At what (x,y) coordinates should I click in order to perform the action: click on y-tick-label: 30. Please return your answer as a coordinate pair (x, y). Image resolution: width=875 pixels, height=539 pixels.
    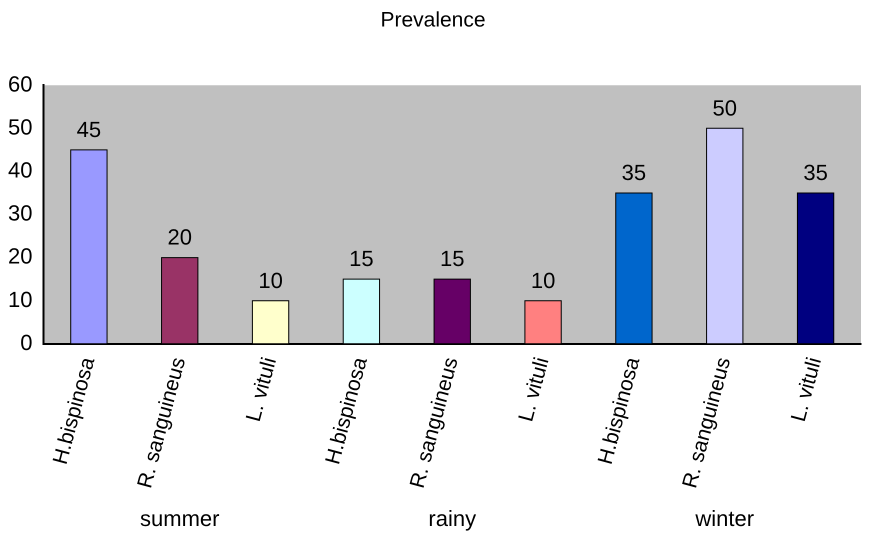
    Looking at the image, I should click on (20, 213).